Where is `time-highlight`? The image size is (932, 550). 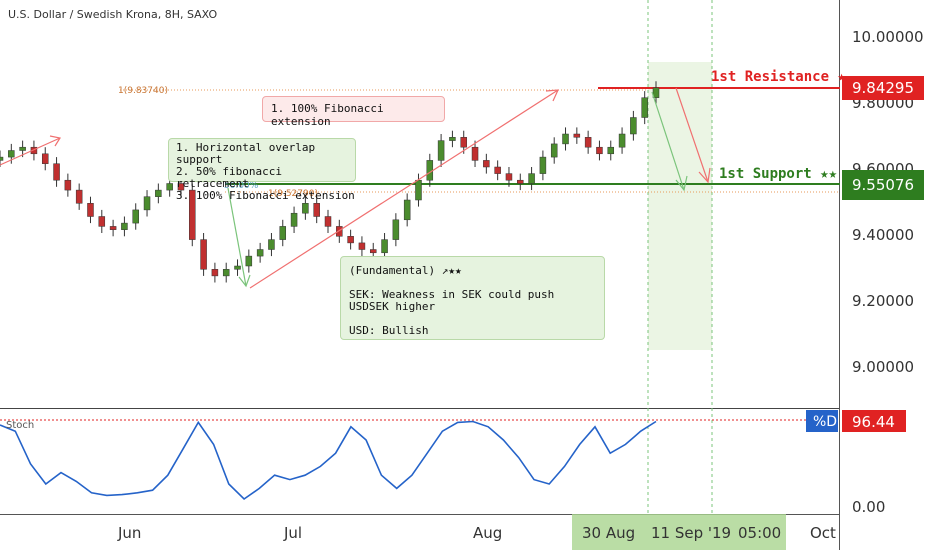
time-highlight is located at coordinates (679, 532).